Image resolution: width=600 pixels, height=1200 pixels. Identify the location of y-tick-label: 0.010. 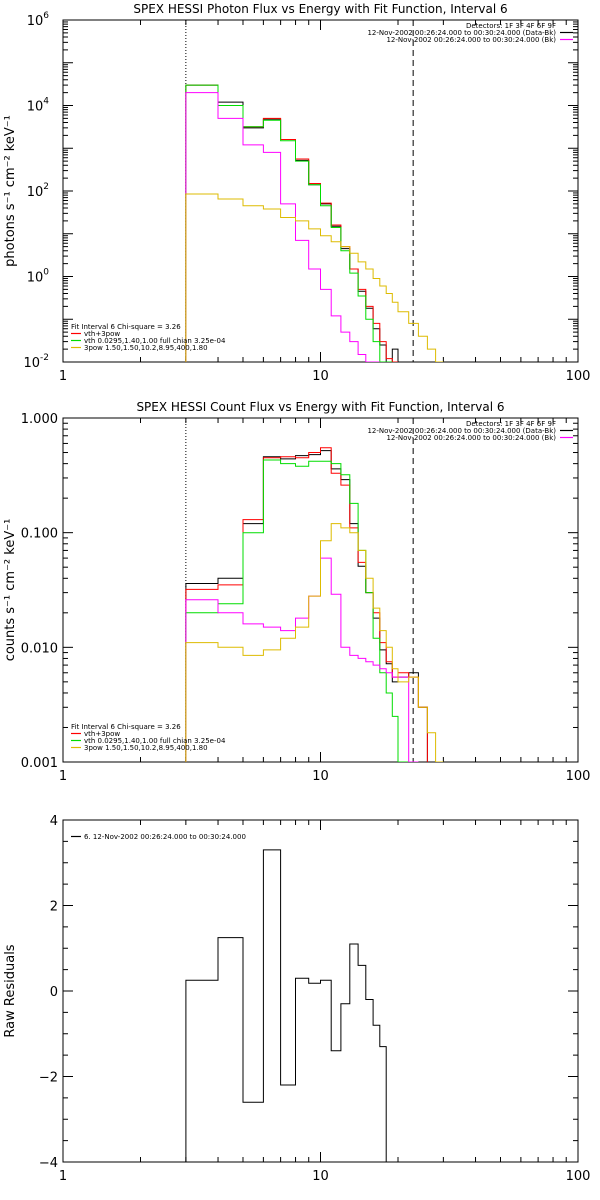
(39, 648).